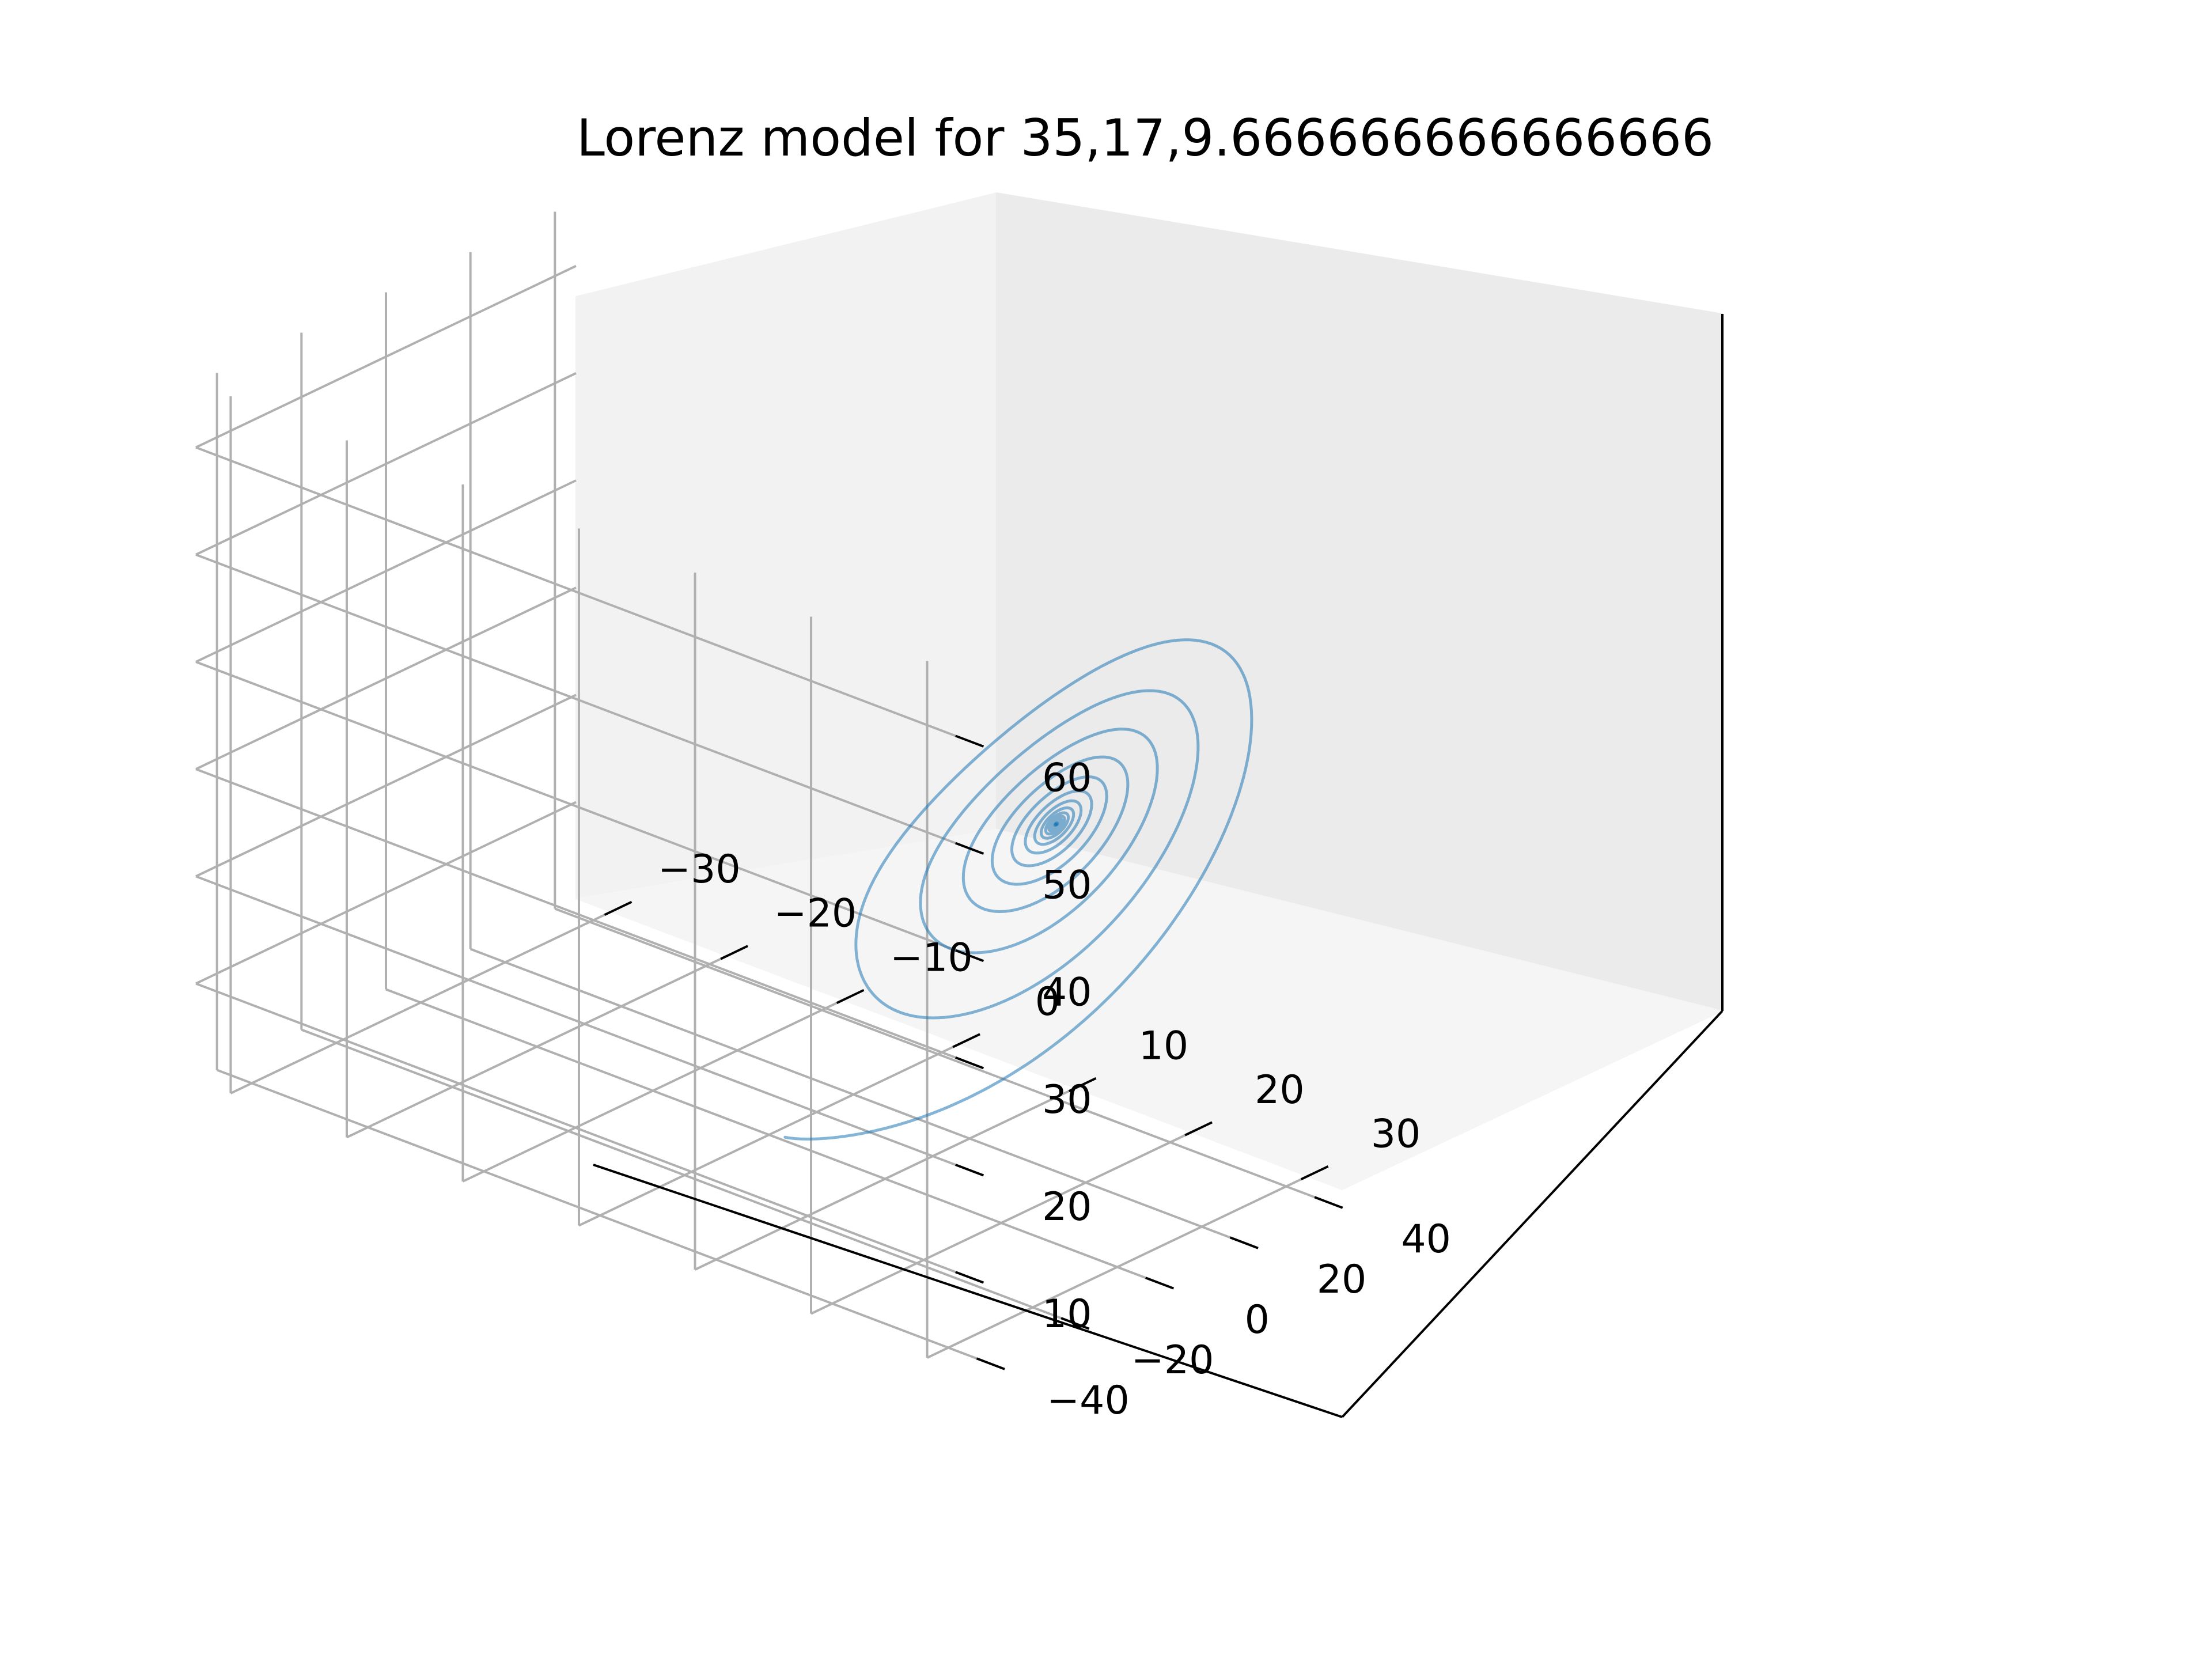 This screenshot has height=1659, width=2212. Describe the element at coordinates (815, 914) in the screenshot. I see `x-tick-label: −20` at that location.